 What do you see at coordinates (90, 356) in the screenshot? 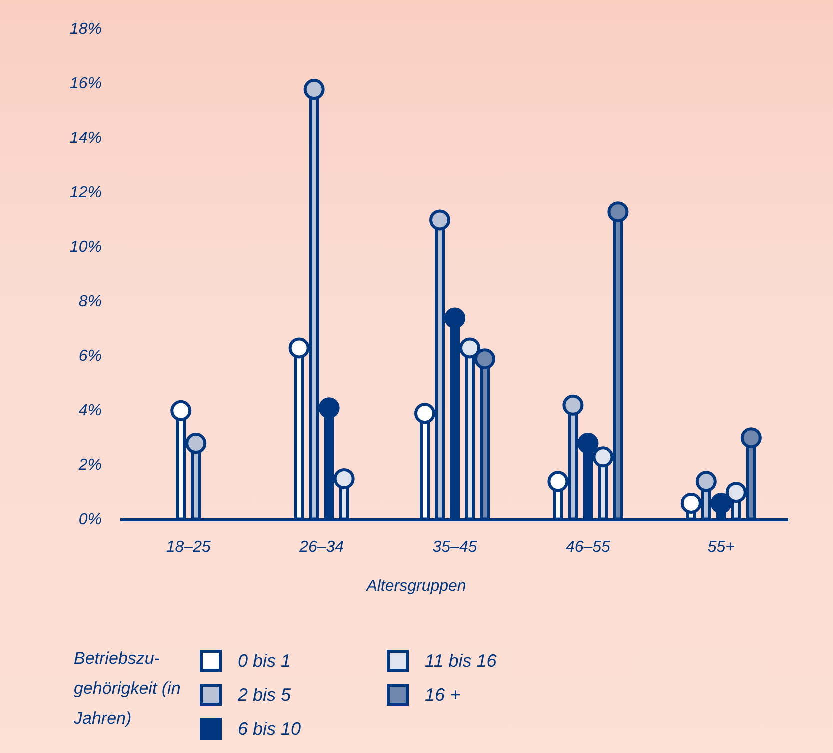
I see `y-tick-label: 6%` at bounding box center [90, 356].